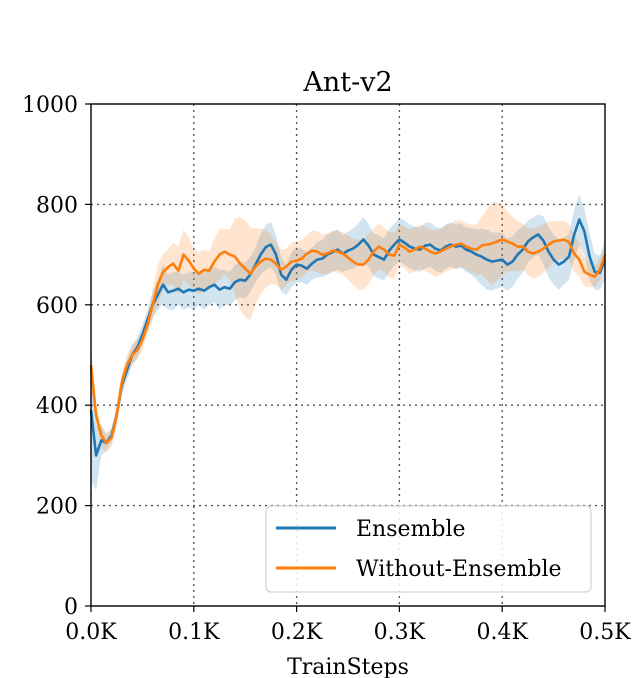 This screenshot has height=678, width=635. I want to click on x-axis-label: TrainSteps, so click(348, 666).